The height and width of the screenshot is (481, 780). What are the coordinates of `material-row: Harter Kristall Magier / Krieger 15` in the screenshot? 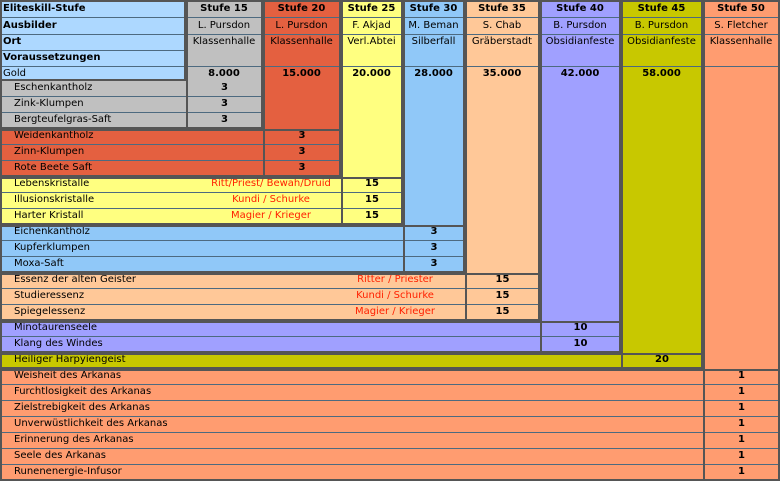 It's located at (201, 217).